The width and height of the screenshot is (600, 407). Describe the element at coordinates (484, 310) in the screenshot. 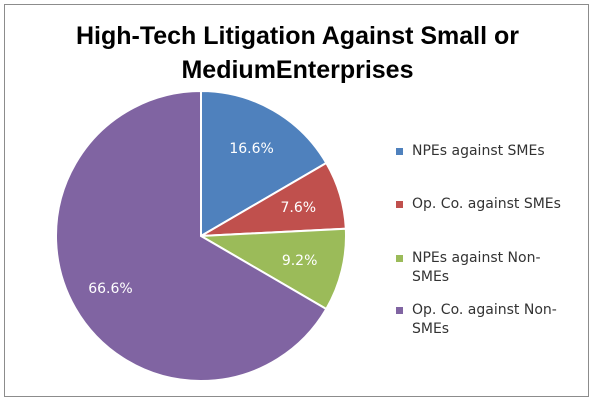

I see `legend-line: Op. Co. against Non-` at that location.